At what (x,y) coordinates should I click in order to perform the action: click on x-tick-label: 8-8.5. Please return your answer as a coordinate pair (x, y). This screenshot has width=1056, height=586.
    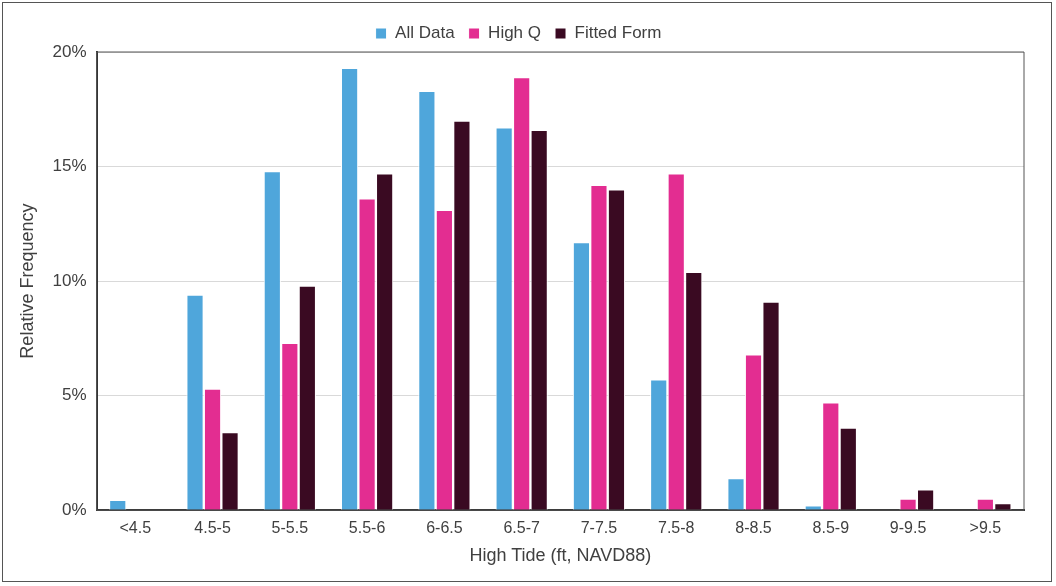
    Looking at the image, I should click on (753, 528).